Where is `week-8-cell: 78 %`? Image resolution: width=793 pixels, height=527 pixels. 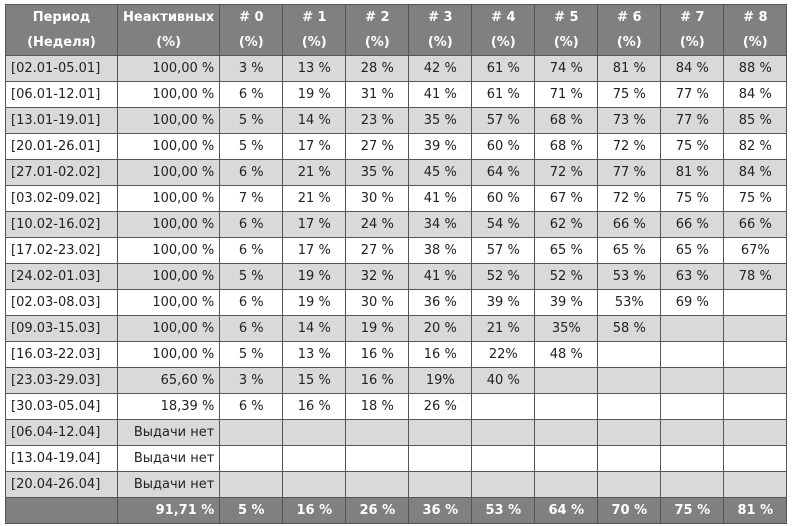 week-8-cell: 78 % is located at coordinates (755, 276).